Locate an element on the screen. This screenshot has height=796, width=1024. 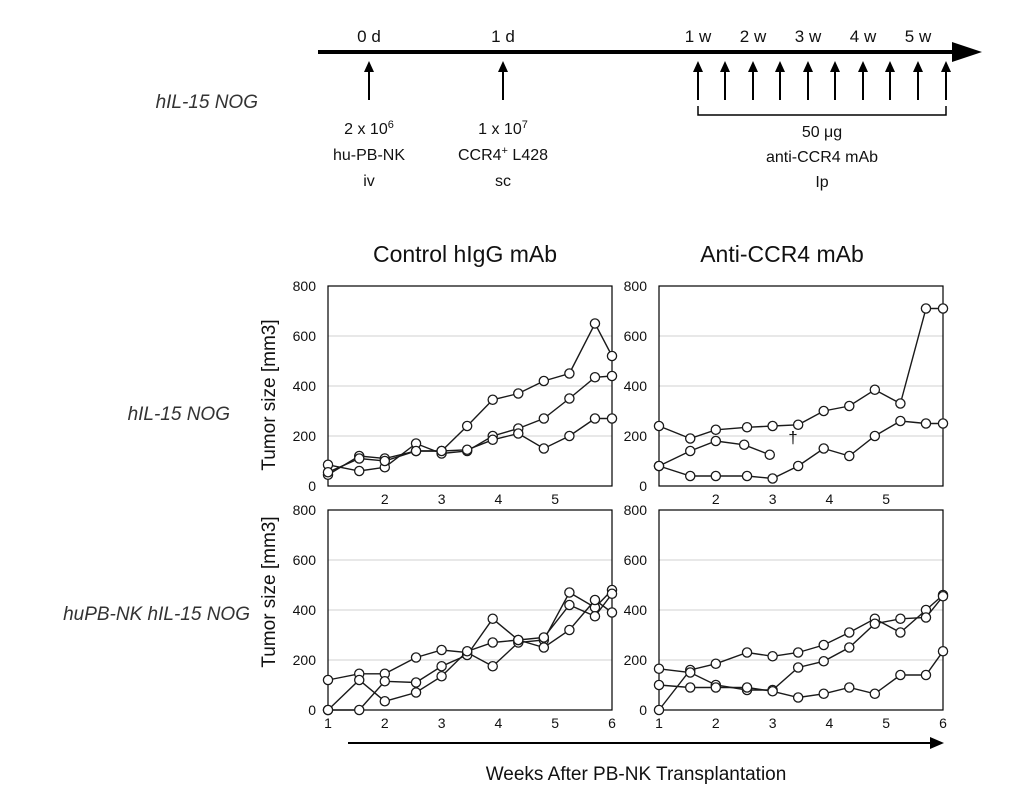
y-tick-label: 400 is located at coordinates (305, 610).